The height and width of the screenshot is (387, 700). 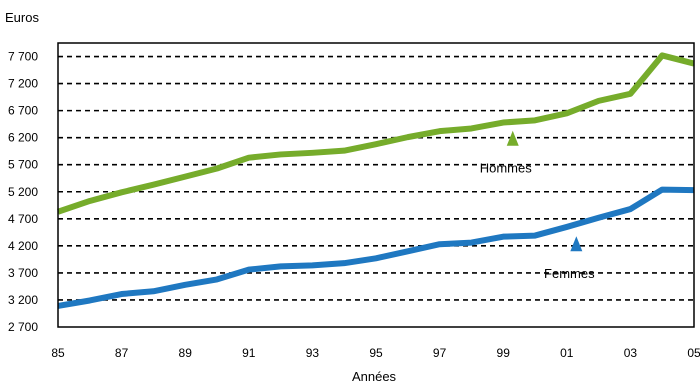 I want to click on series-label-hommes: Hommes, so click(x=506, y=168).